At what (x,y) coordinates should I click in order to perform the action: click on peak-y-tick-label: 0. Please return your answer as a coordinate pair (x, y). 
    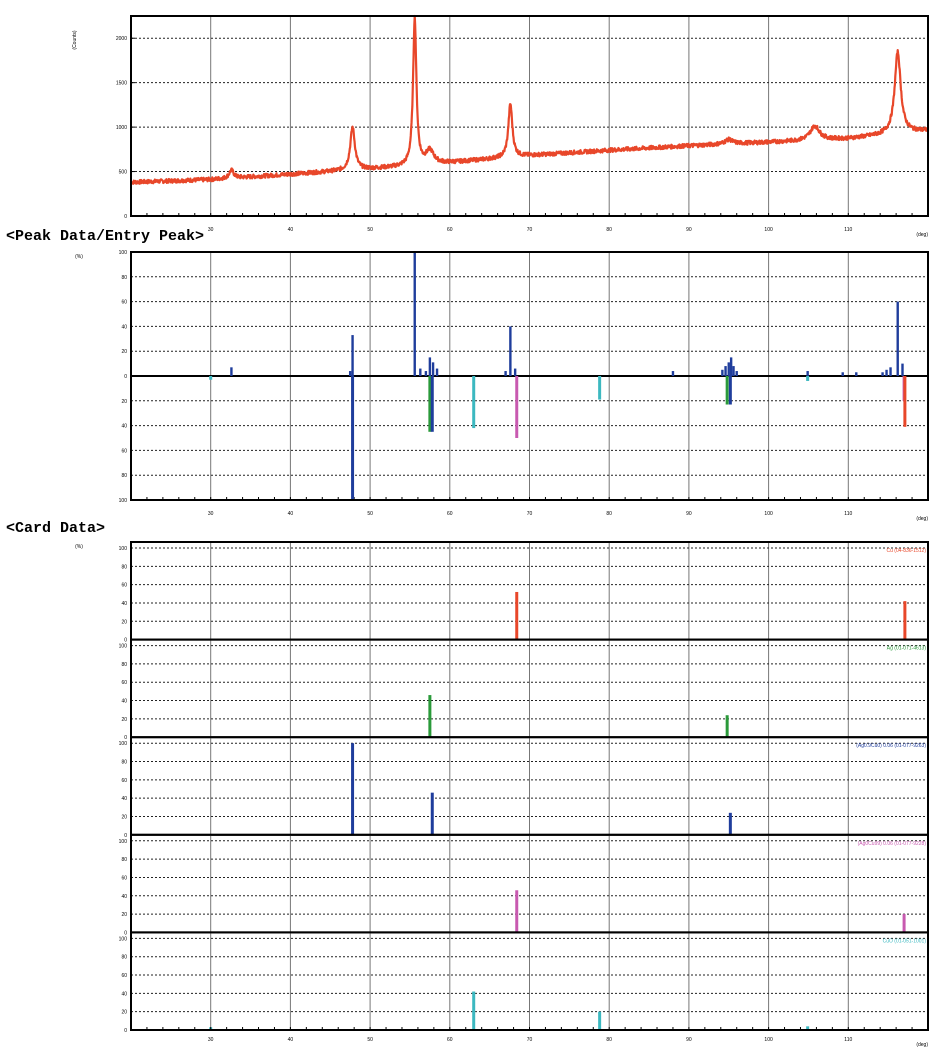
    Looking at the image, I should click on (125, 377).